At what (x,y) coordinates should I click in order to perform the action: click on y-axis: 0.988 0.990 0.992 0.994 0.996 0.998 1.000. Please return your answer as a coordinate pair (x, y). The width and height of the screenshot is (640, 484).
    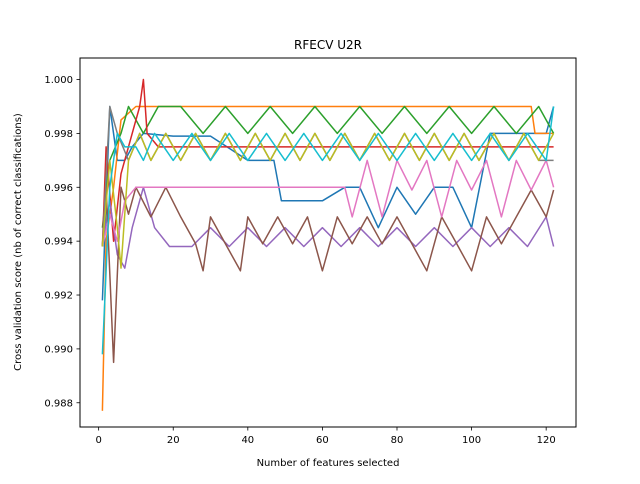
    Looking at the image, I should click on (62, 242).